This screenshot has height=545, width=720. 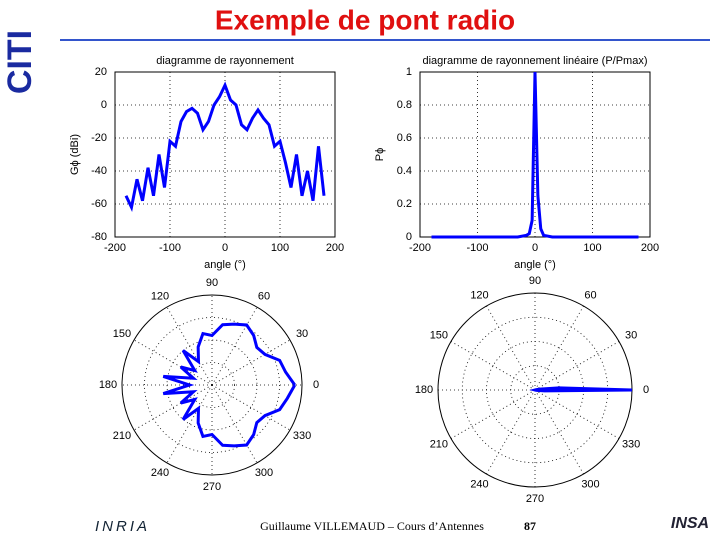 What do you see at coordinates (99, 237) in the screenshot?
I see `y-tick-label: -80` at bounding box center [99, 237].